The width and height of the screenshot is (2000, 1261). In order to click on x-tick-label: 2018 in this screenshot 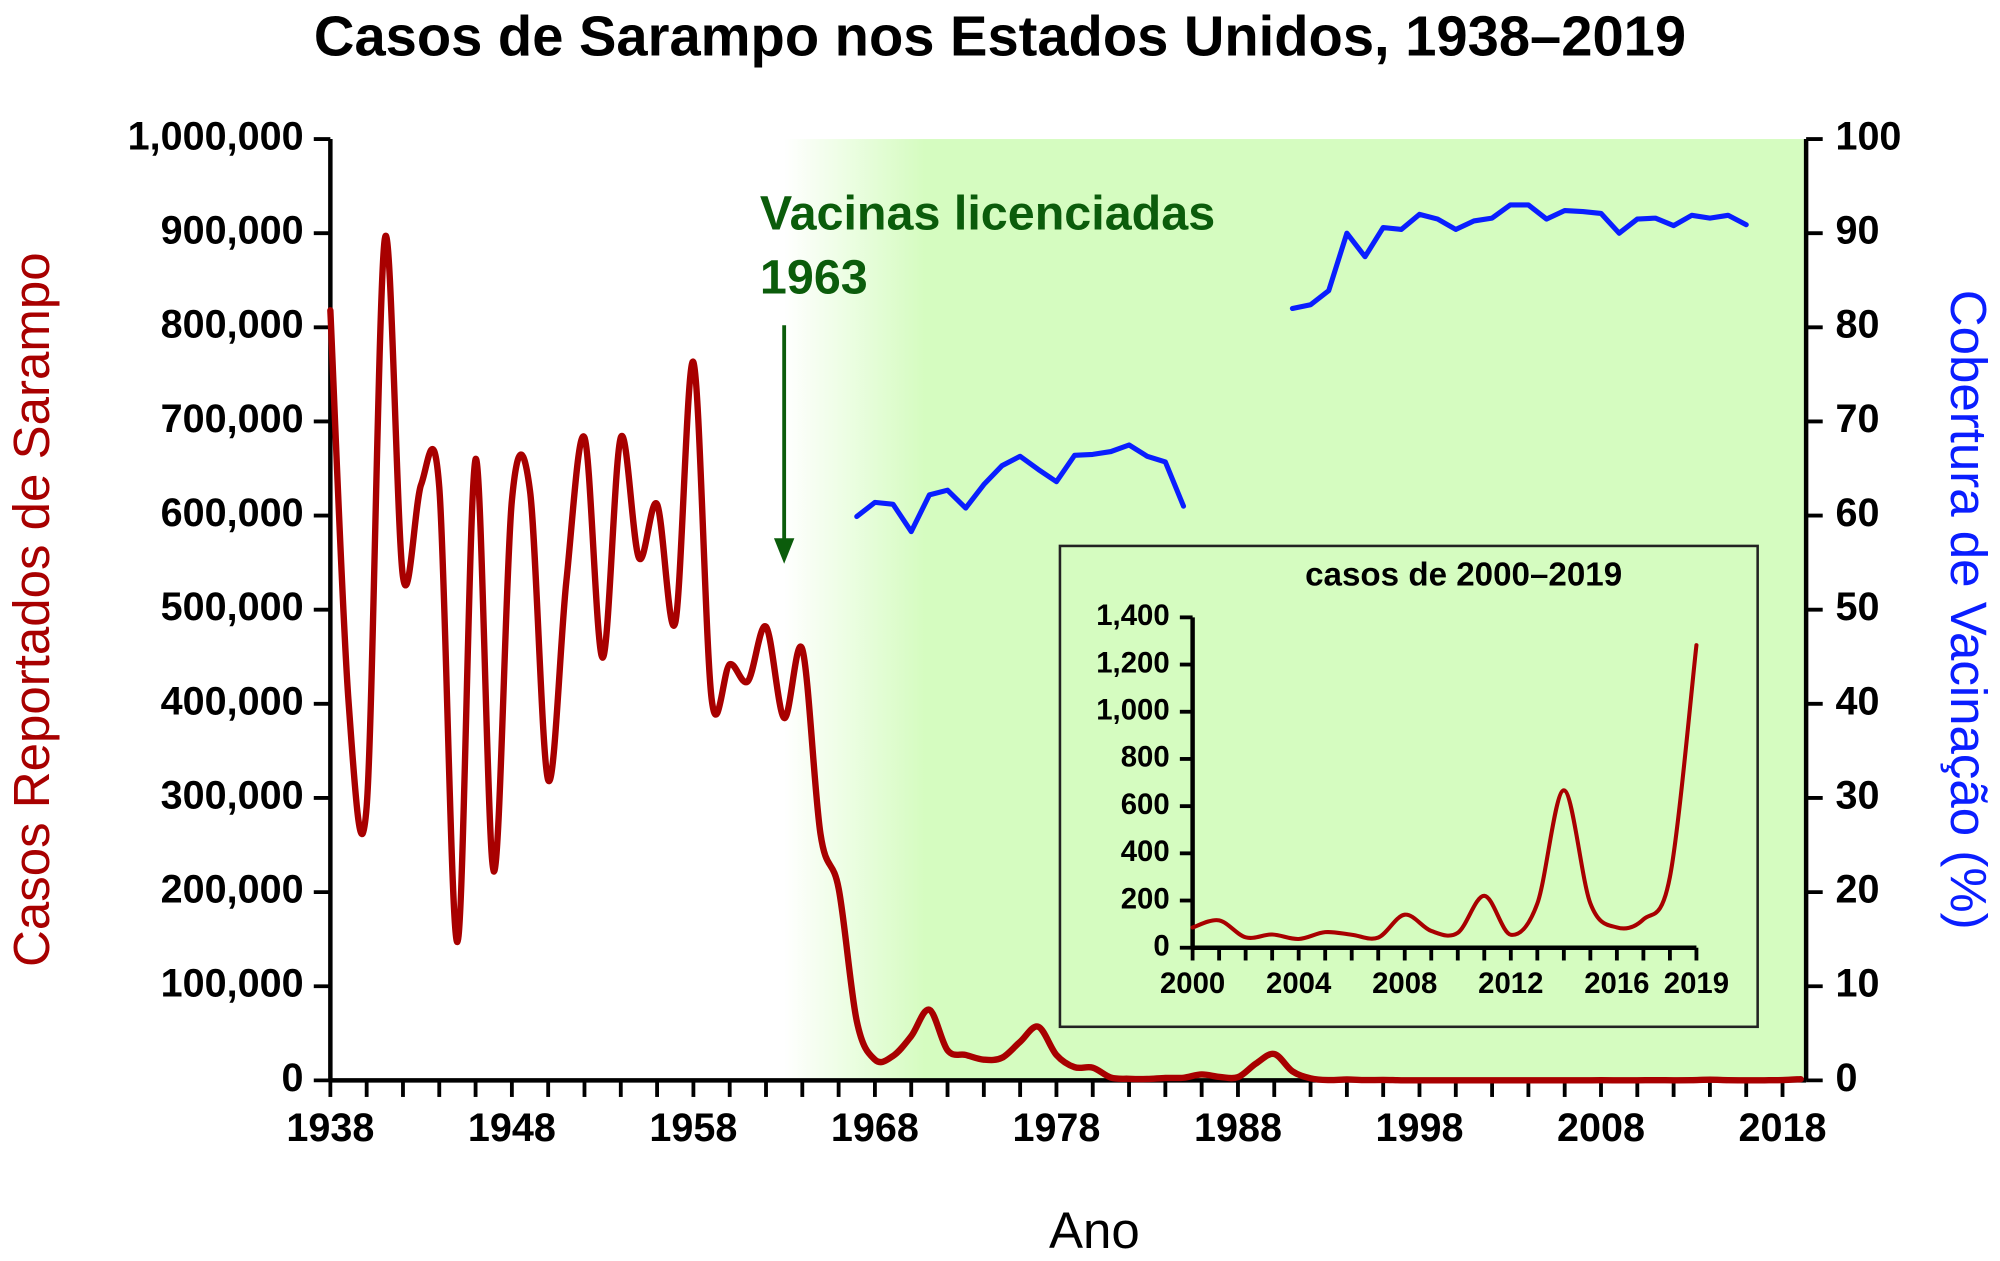, I will do `click(1783, 1128)`.